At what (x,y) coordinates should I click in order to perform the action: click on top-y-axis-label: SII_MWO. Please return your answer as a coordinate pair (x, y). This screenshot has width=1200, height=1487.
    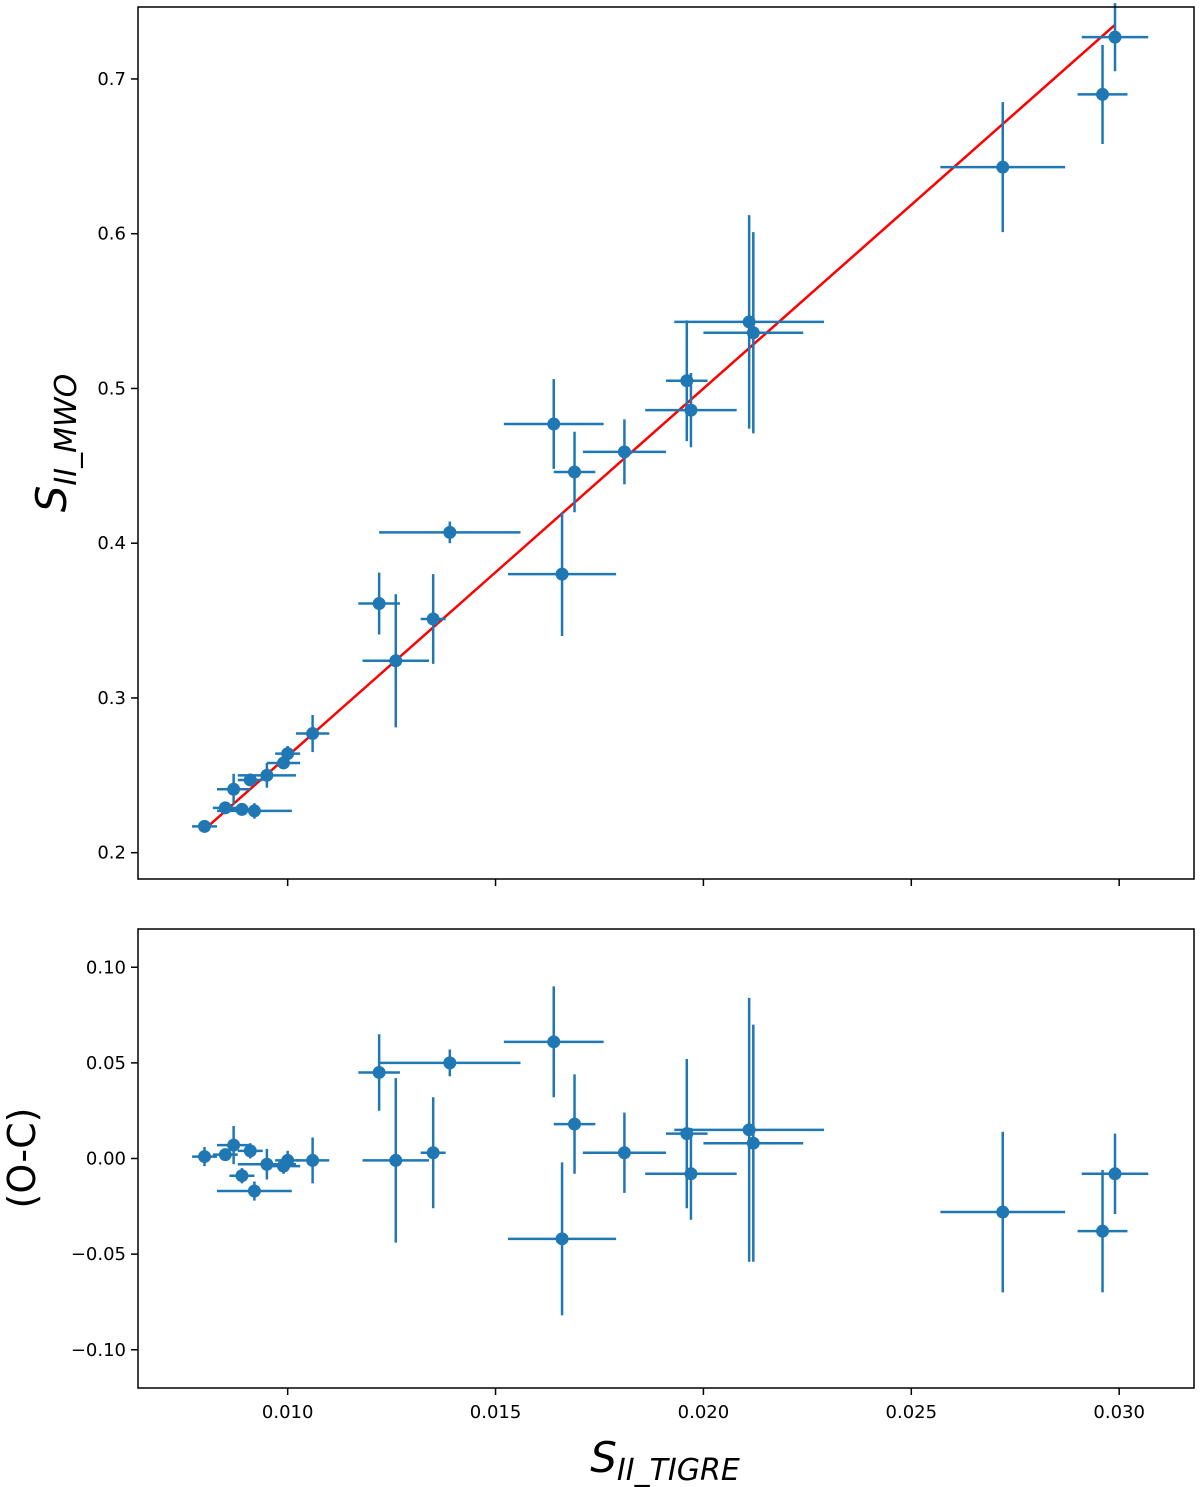
    Looking at the image, I should click on (55, 443).